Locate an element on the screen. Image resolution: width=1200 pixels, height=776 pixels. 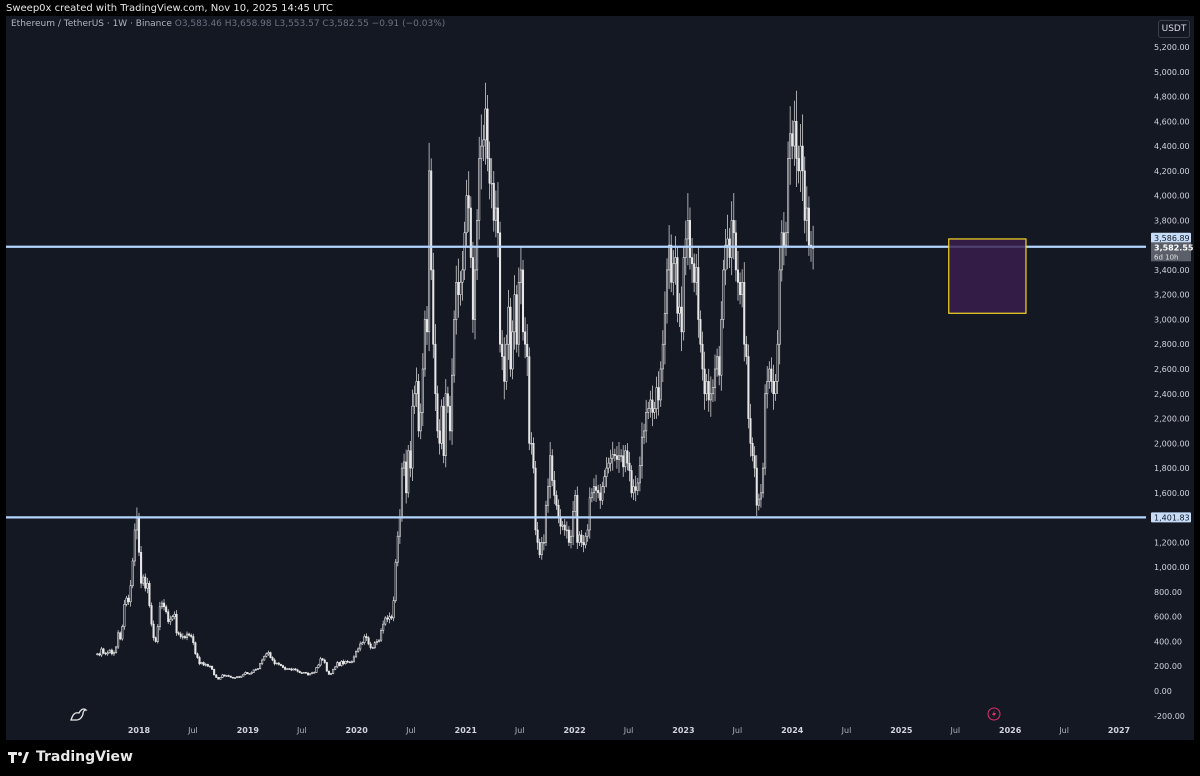
time-tick-label: 2019 is located at coordinates (248, 730).